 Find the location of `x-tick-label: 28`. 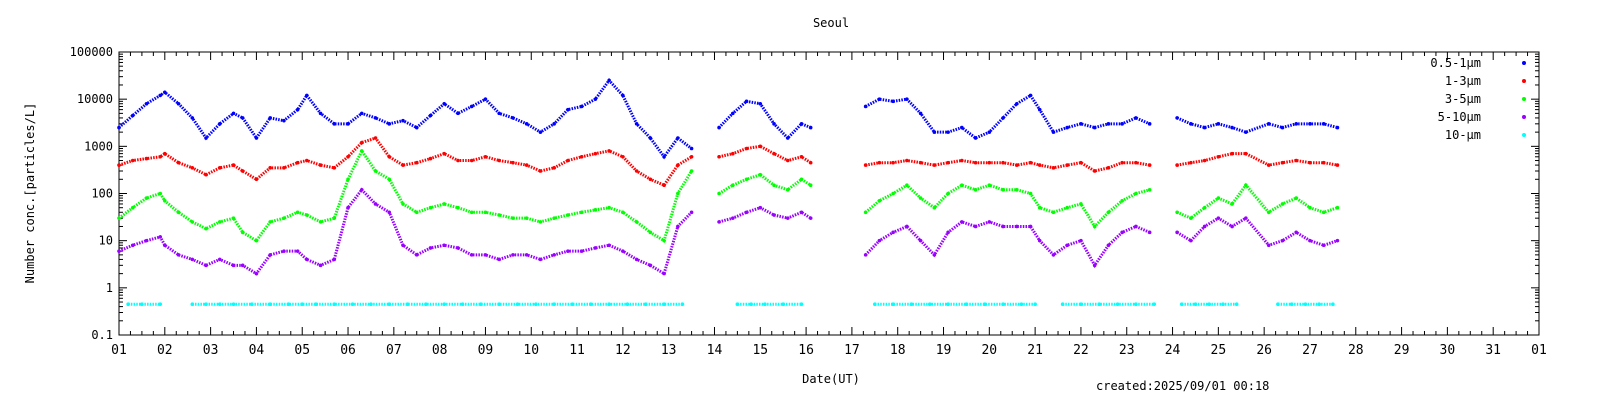

x-tick-label: 28 is located at coordinates (1356, 350).